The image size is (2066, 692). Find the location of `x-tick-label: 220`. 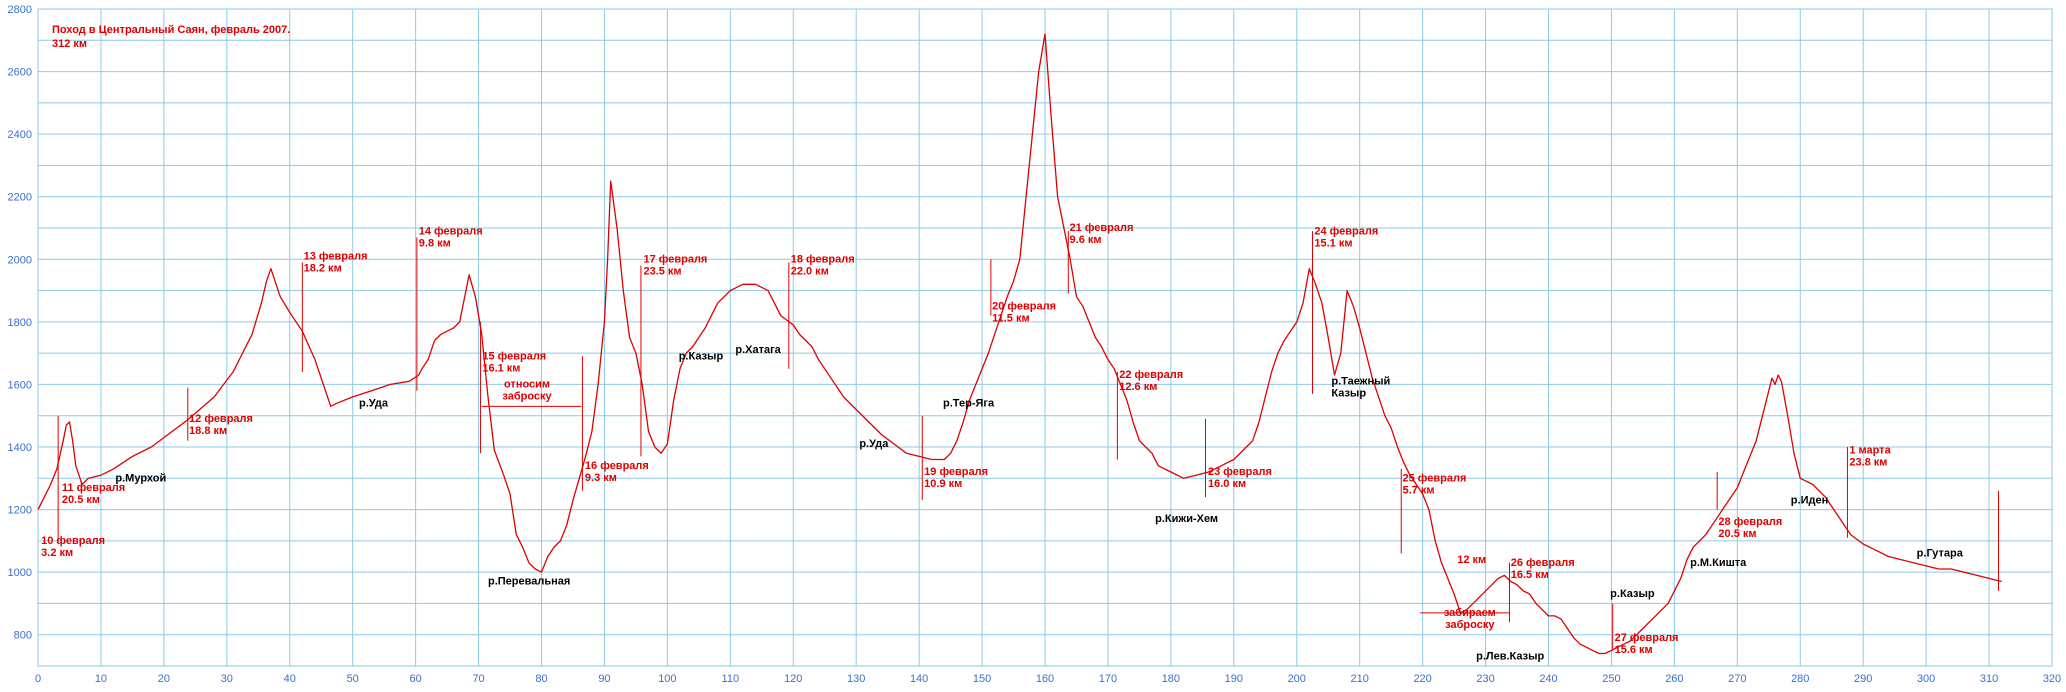

x-tick-label: 220 is located at coordinates (1422, 679).